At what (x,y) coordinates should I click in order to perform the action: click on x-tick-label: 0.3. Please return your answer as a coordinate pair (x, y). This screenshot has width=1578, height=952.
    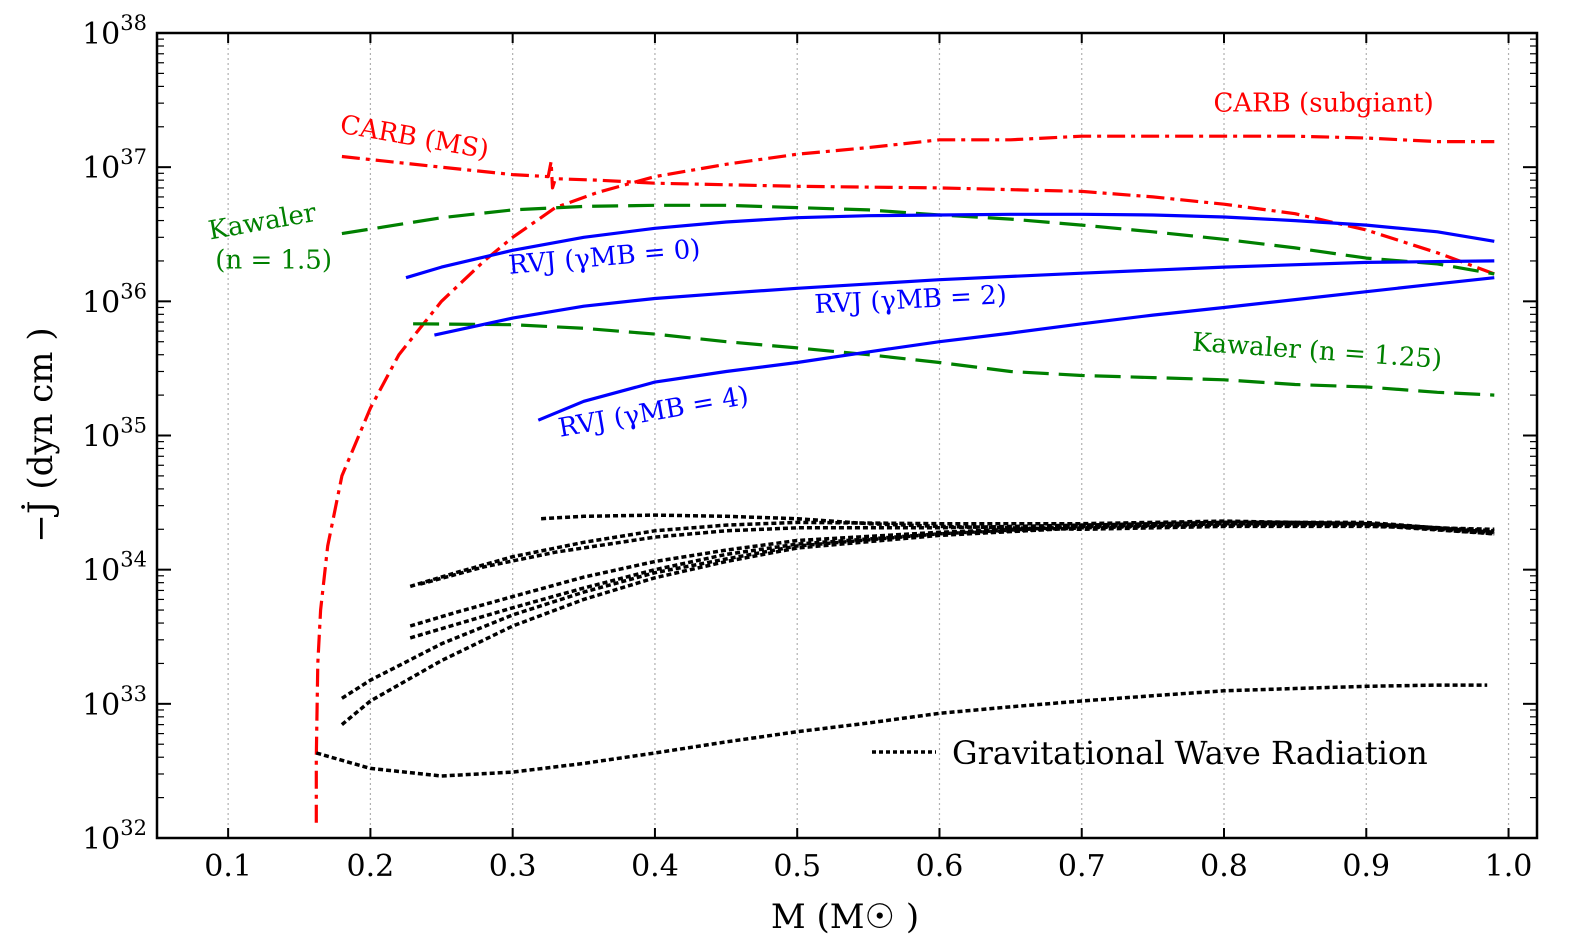
    Looking at the image, I should click on (513, 866).